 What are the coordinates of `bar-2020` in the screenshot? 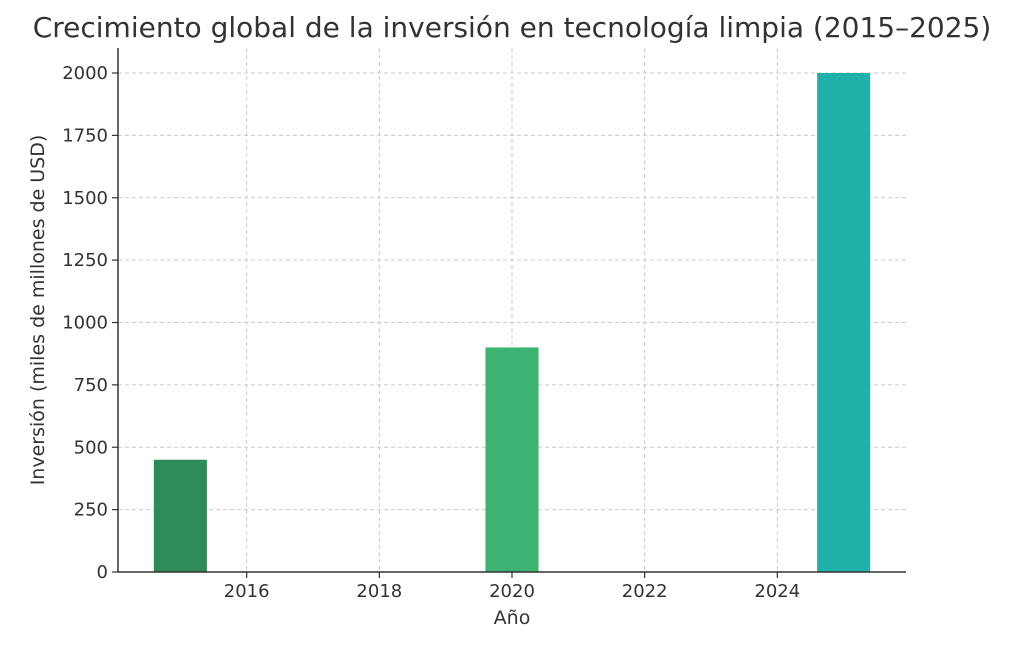 It's located at (512, 459).